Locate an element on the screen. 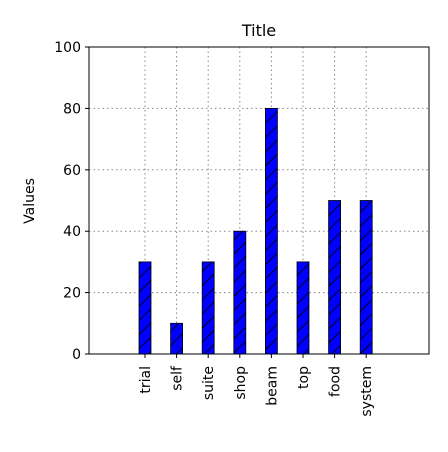  bar-hatch-trial is located at coordinates (145, 308).